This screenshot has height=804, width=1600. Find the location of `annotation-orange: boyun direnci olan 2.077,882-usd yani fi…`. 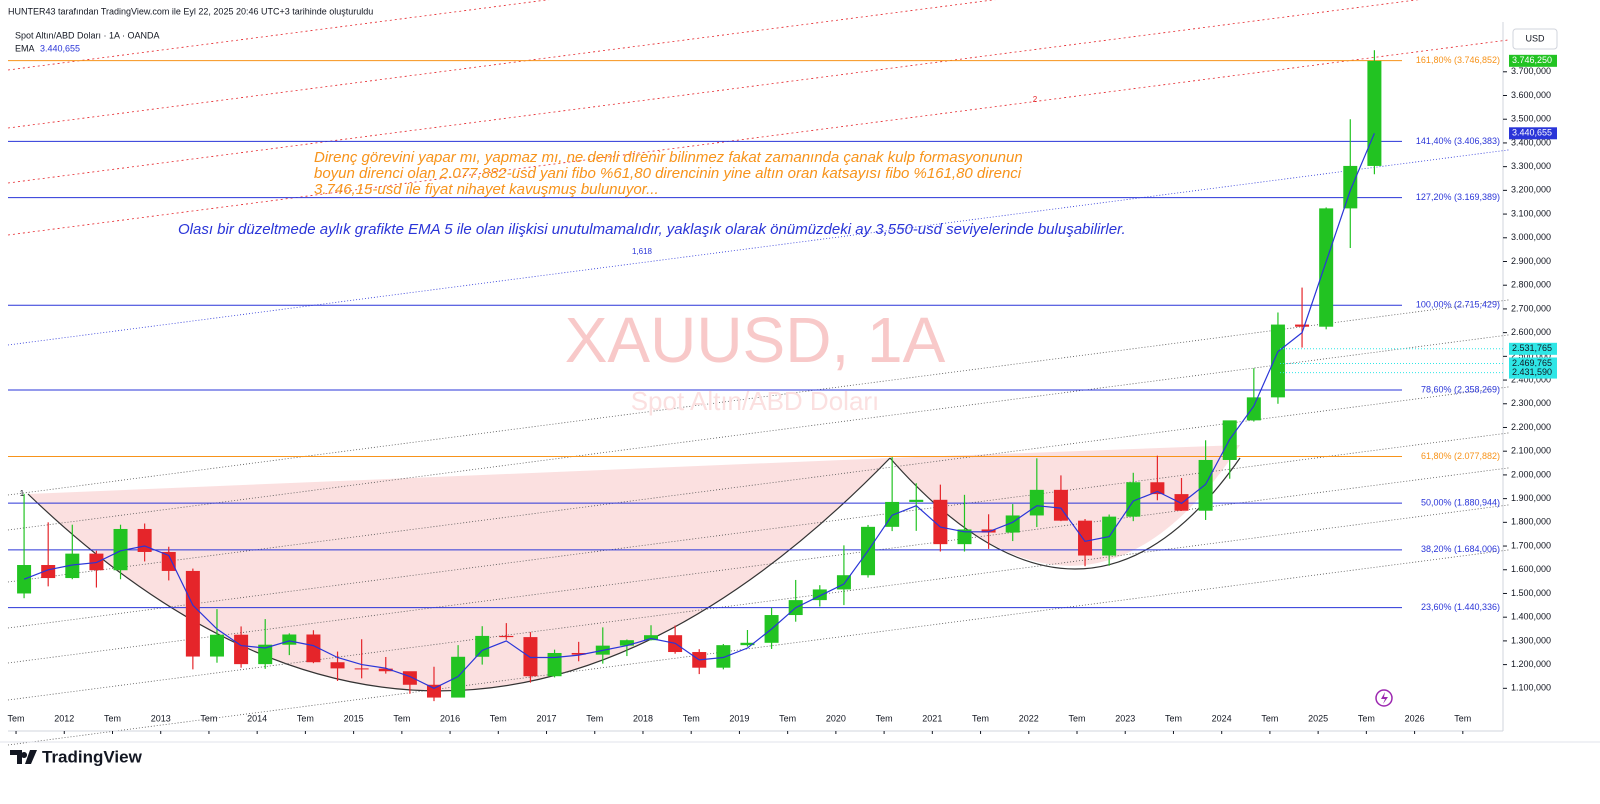

annotation-orange: boyun direnci olan 2.077,882-usd yani fi… is located at coordinates (668, 173).